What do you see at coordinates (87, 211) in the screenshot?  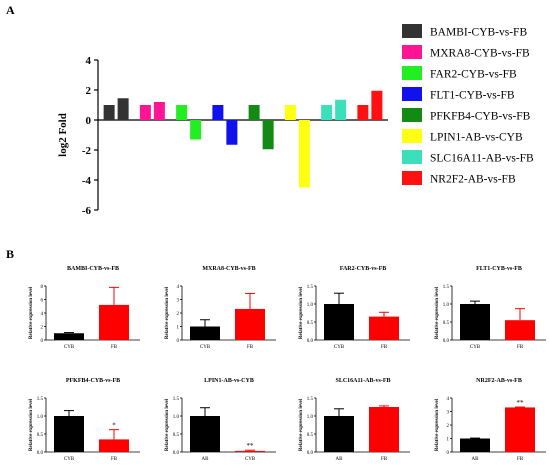 I see `y-tick-label: -6` at bounding box center [87, 211].